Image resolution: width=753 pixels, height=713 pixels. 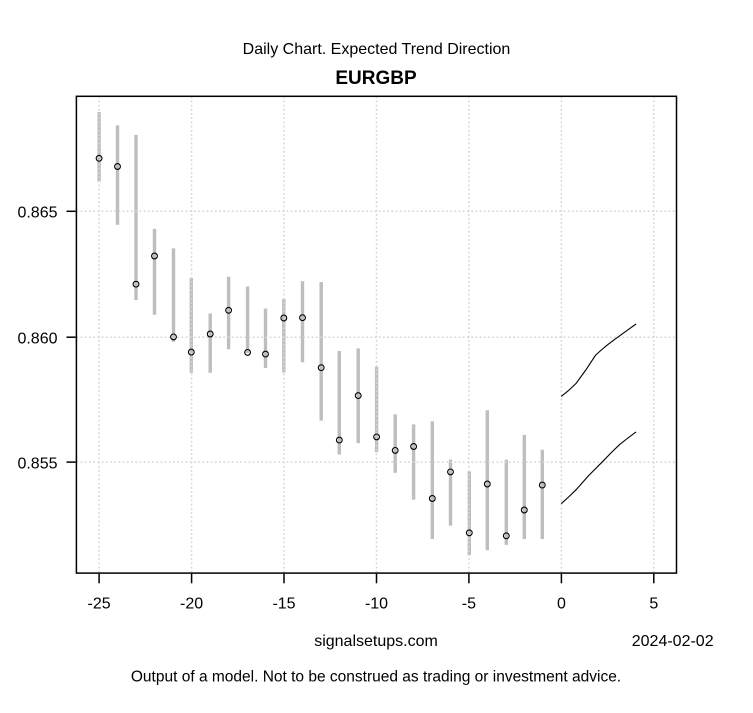 I want to click on svg-text: 0.865, so click(x=37, y=213).